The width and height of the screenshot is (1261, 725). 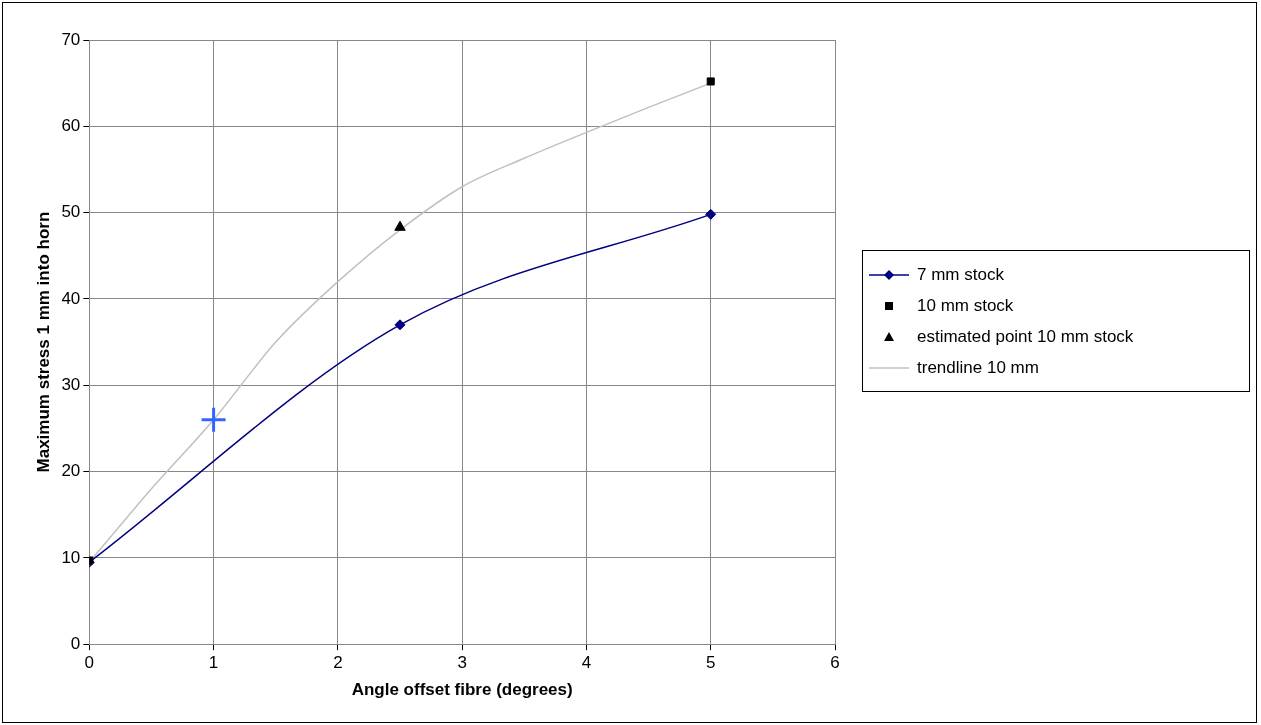 What do you see at coordinates (586, 663) in the screenshot?
I see `x-tick-label: 4` at bounding box center [586, 663].